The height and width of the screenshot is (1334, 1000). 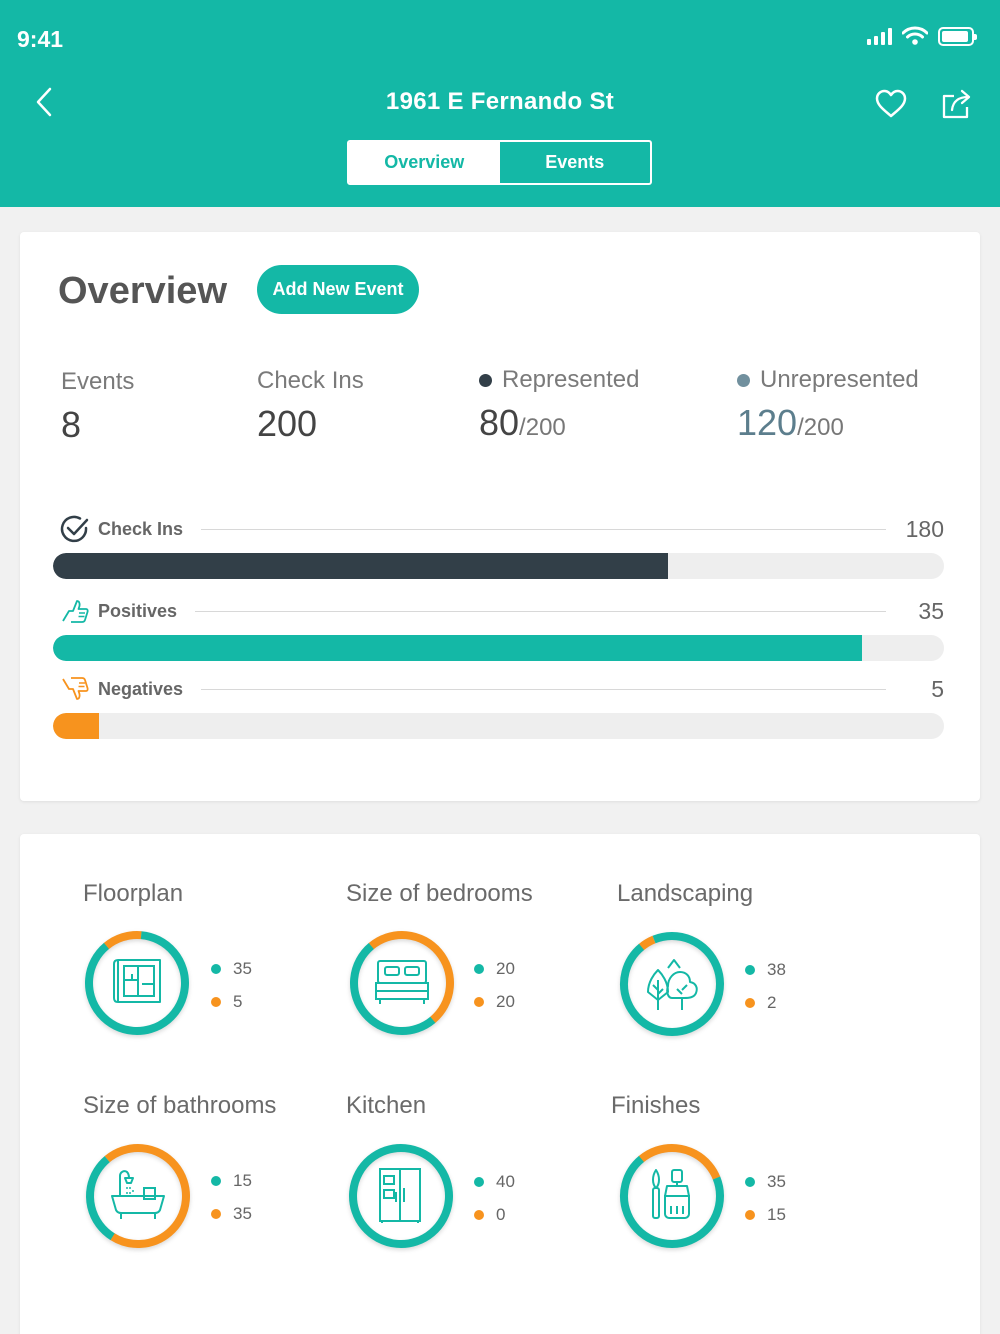 I want to click on category-legend: 40 0, so click(x=494, y=1198).